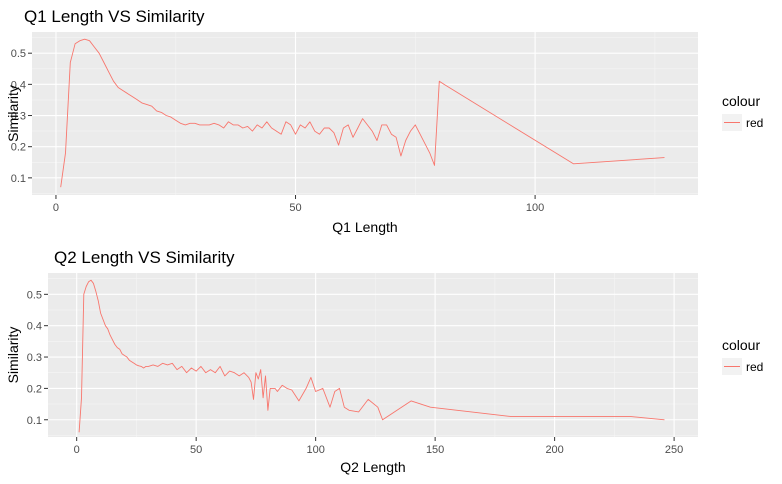  Describe the element at coordinates (435, 450) in the screenshot. I see `x-tick-label: 150` at that location.